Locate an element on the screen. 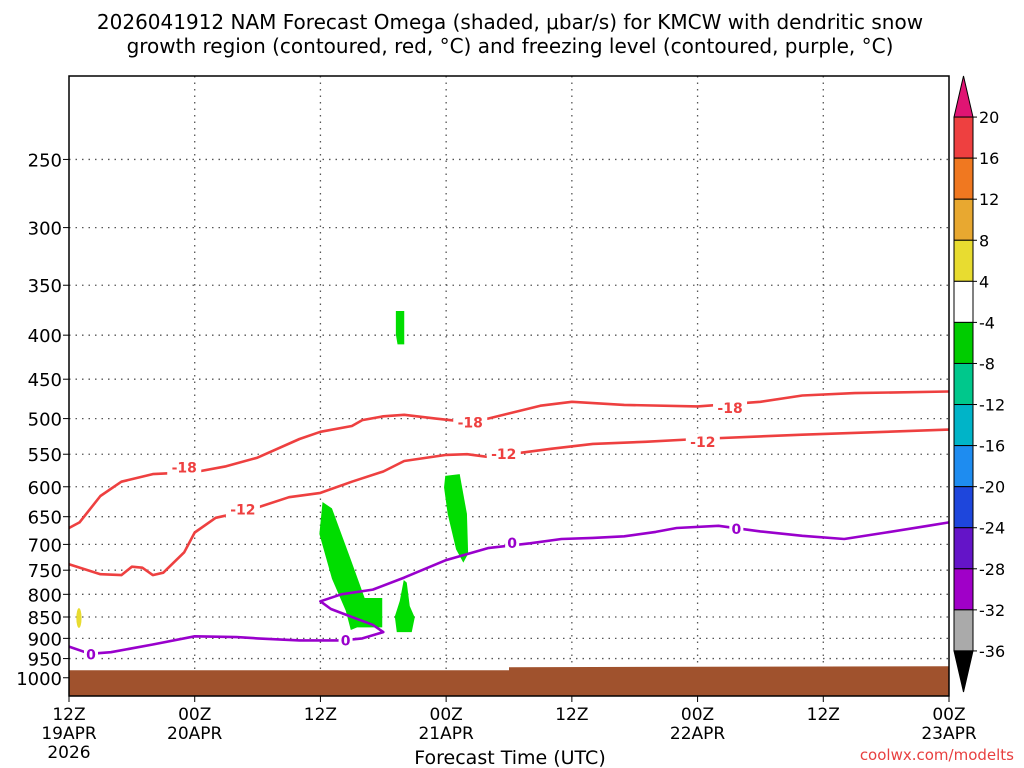 The width and height of the screenshot is (1024, 768). y-tick-label: 850 is located at coordinates (45, 618).